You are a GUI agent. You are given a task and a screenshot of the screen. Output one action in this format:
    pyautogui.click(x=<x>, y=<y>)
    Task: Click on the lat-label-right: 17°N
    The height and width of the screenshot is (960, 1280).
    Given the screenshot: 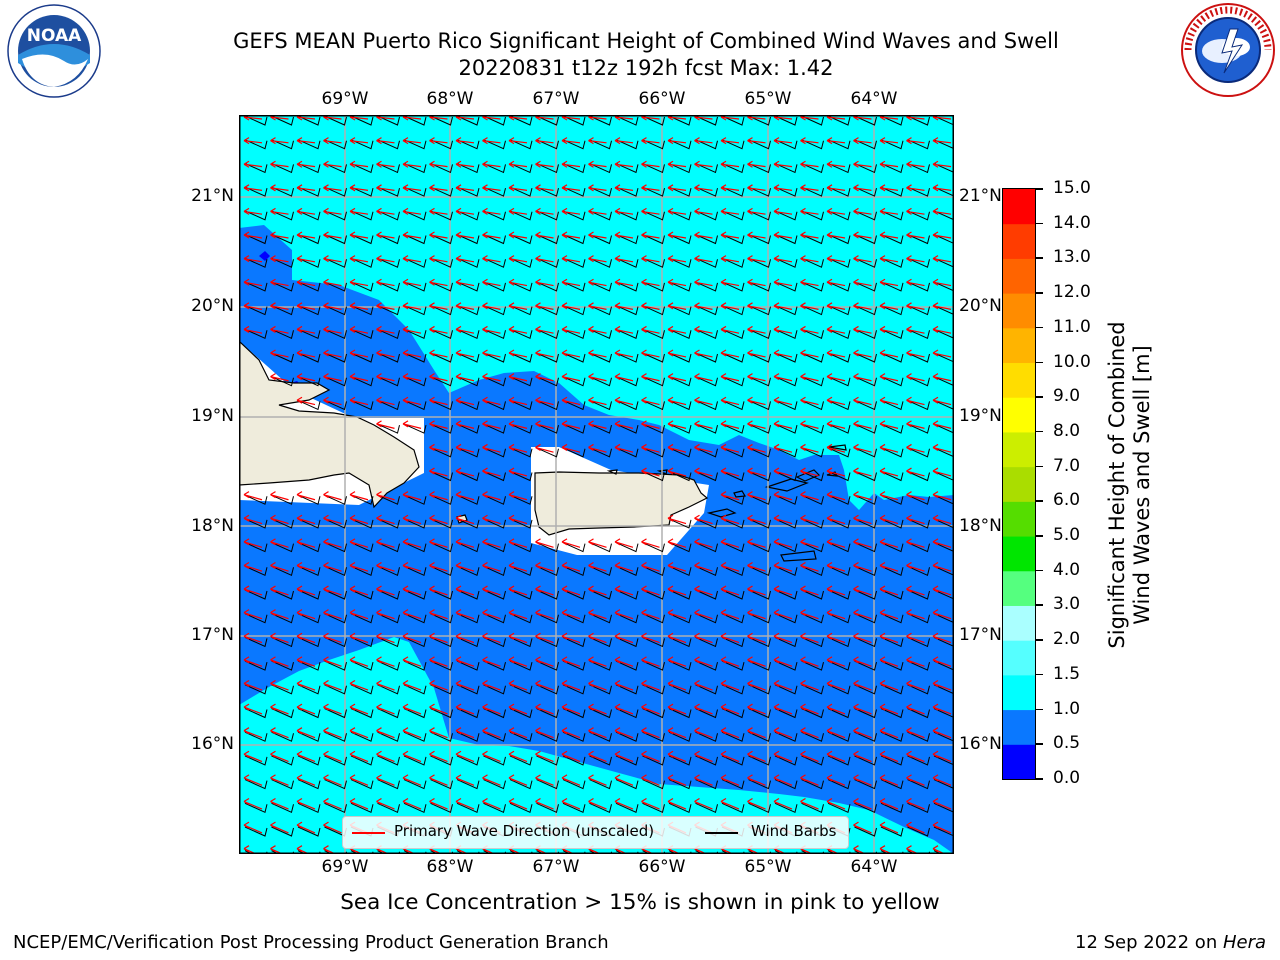 What is the action you would take?
    pyautogui.click(x=980, y=635)
    